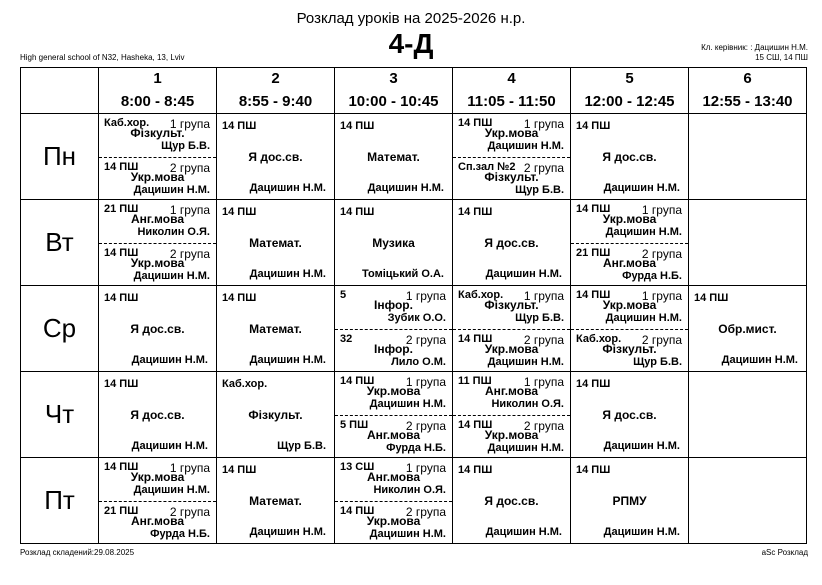  I want to click on subject: Обр.мист., so click(747, 329).